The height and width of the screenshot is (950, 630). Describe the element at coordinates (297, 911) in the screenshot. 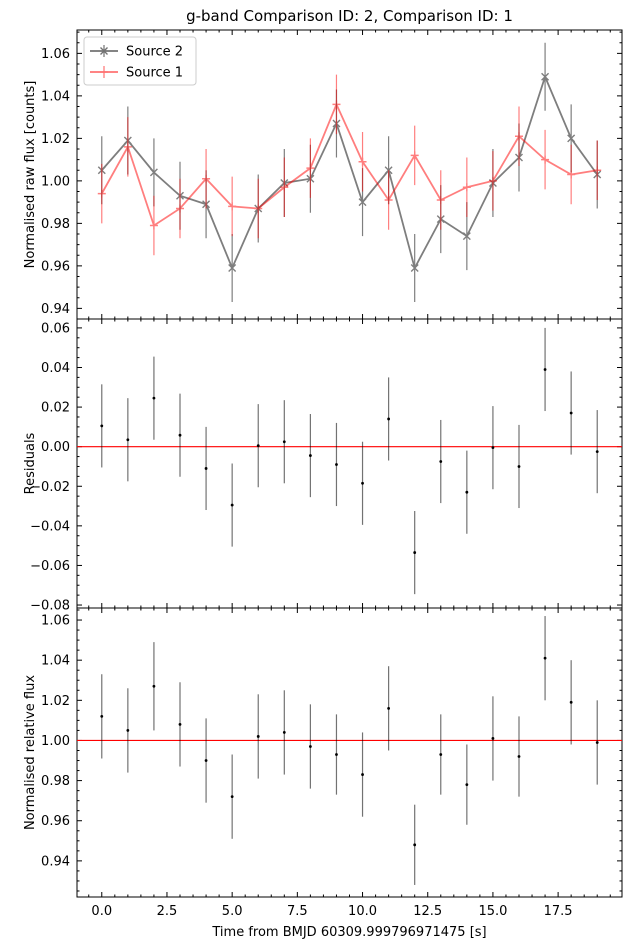

I see `x-tick-label: 7.5` at that location.